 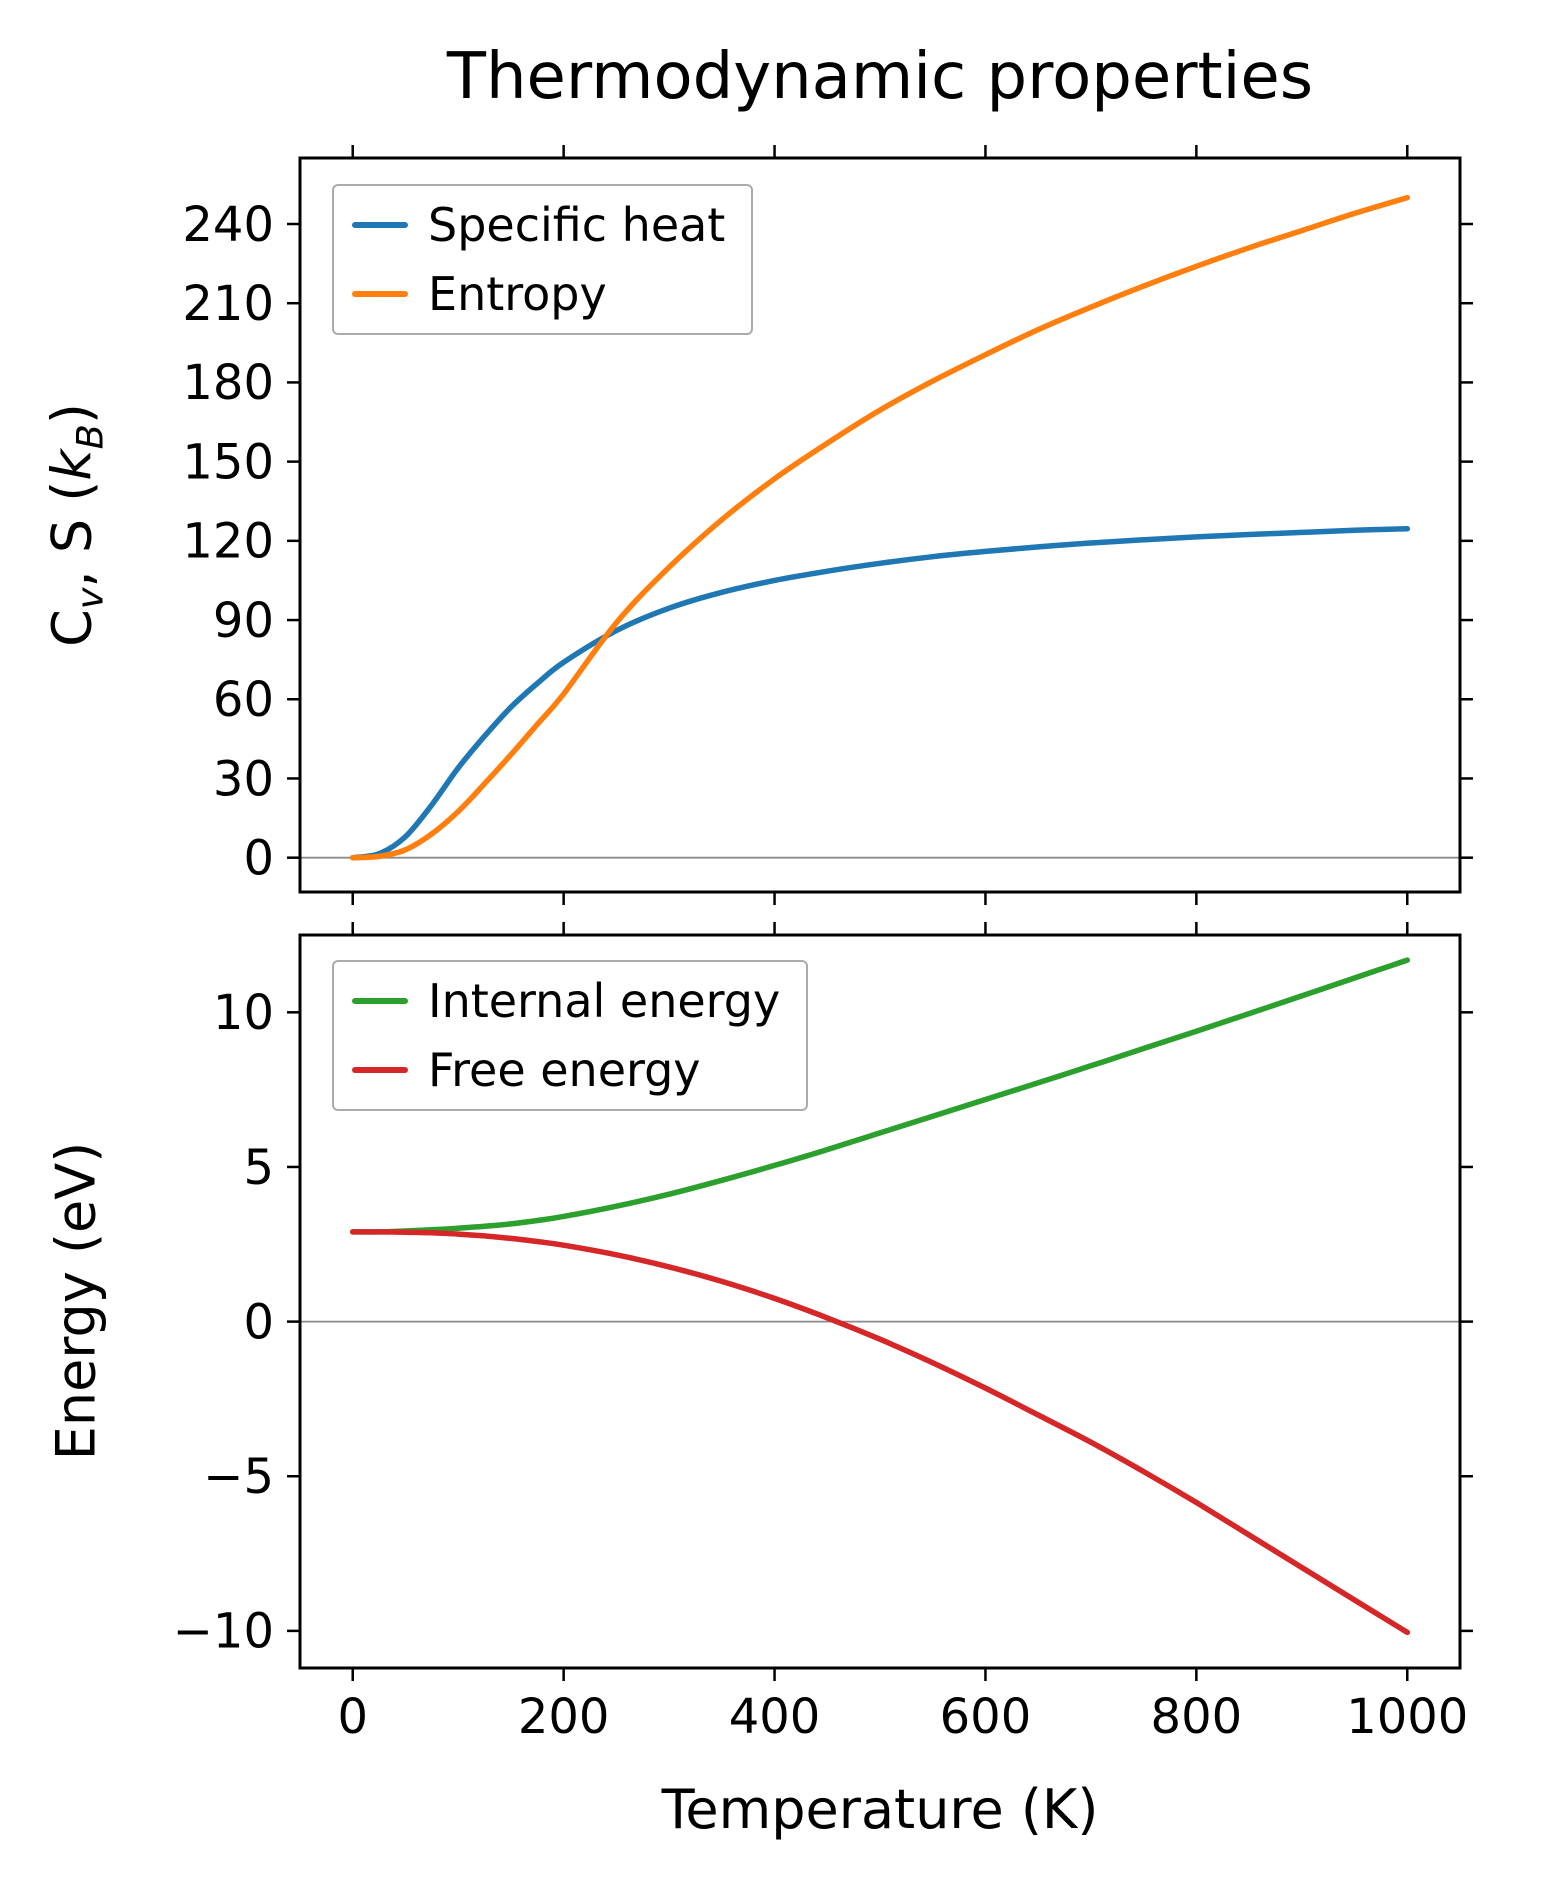 I want to click on x-tick-label: 800, so click(x=1197, y=1717).